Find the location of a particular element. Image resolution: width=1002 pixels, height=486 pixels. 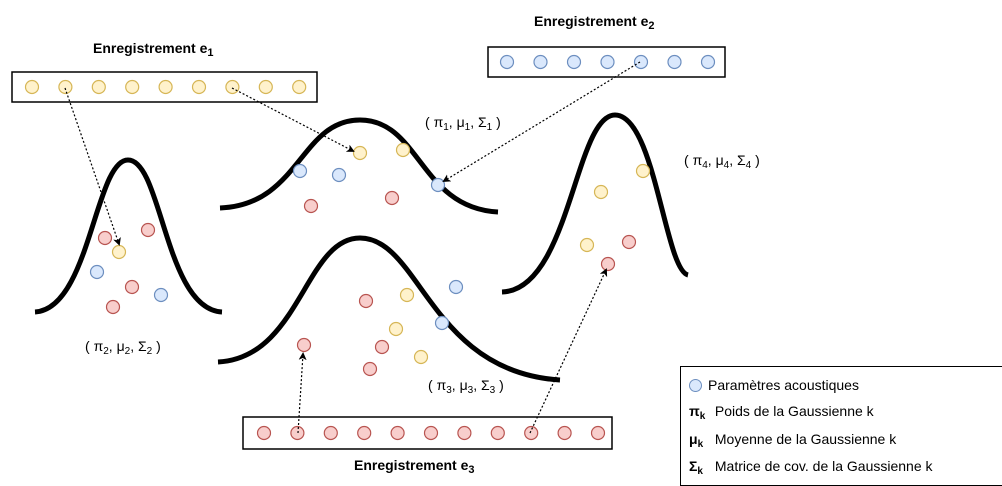

legend-row-pi: πk Poids de la Gaussienne k is located at coordinates (781, 412).